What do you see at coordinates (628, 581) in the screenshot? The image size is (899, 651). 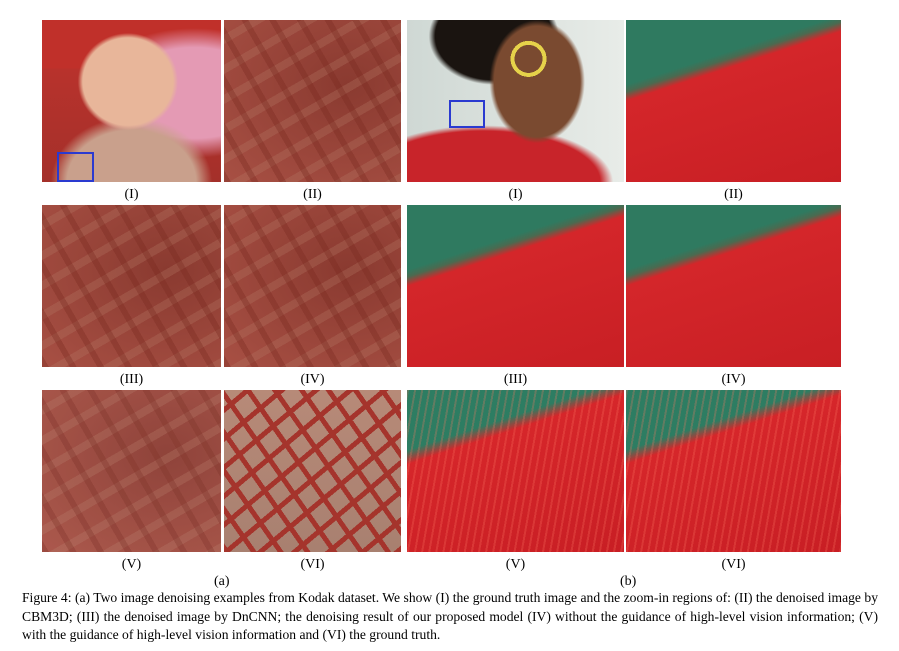 I see `panel-label: (b)` at bounding box center [628, 581].